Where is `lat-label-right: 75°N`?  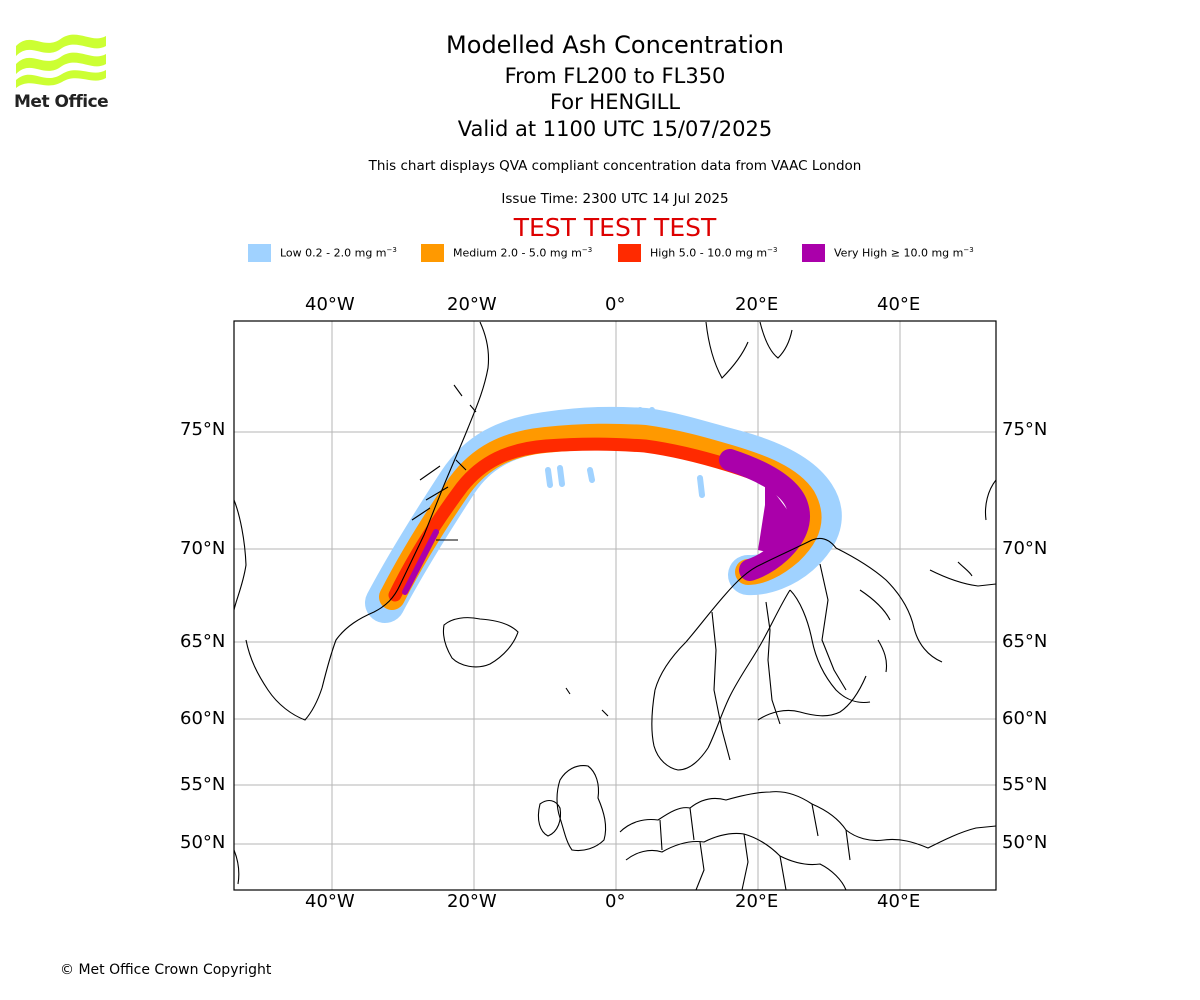 lat-label-right: 75°N is located at coordinates (1025, 429).